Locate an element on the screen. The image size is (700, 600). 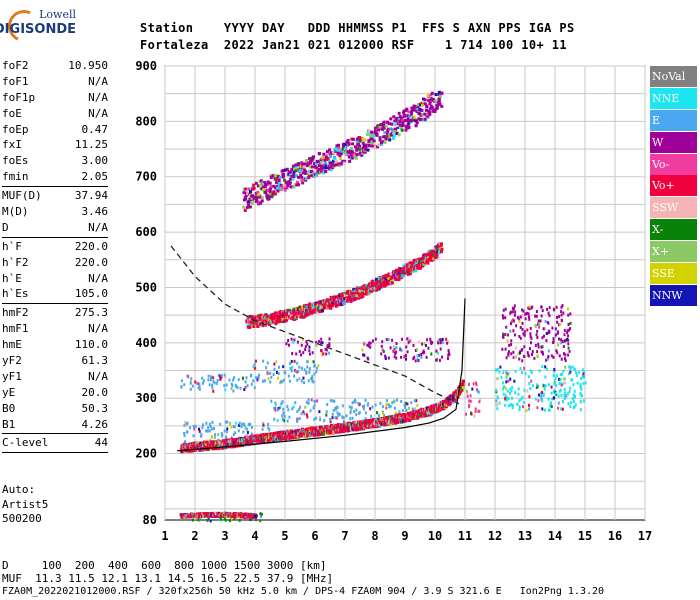
x-tick-label: 10 is located at coordinates (435, 536).